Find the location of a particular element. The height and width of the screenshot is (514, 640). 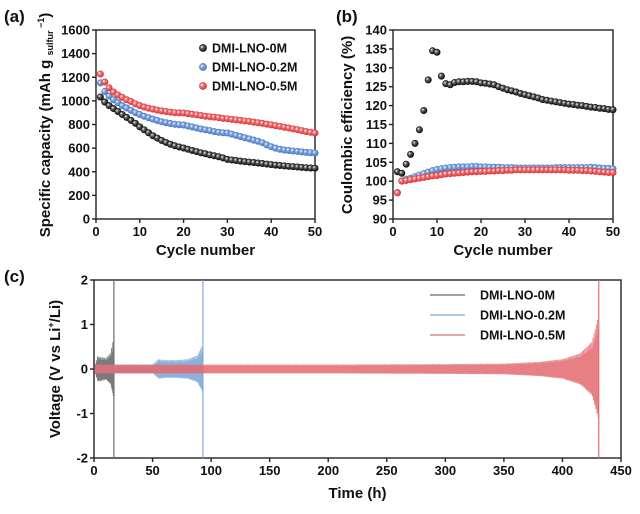

y-tick-label: 100 is located at coordinates (376, 181).